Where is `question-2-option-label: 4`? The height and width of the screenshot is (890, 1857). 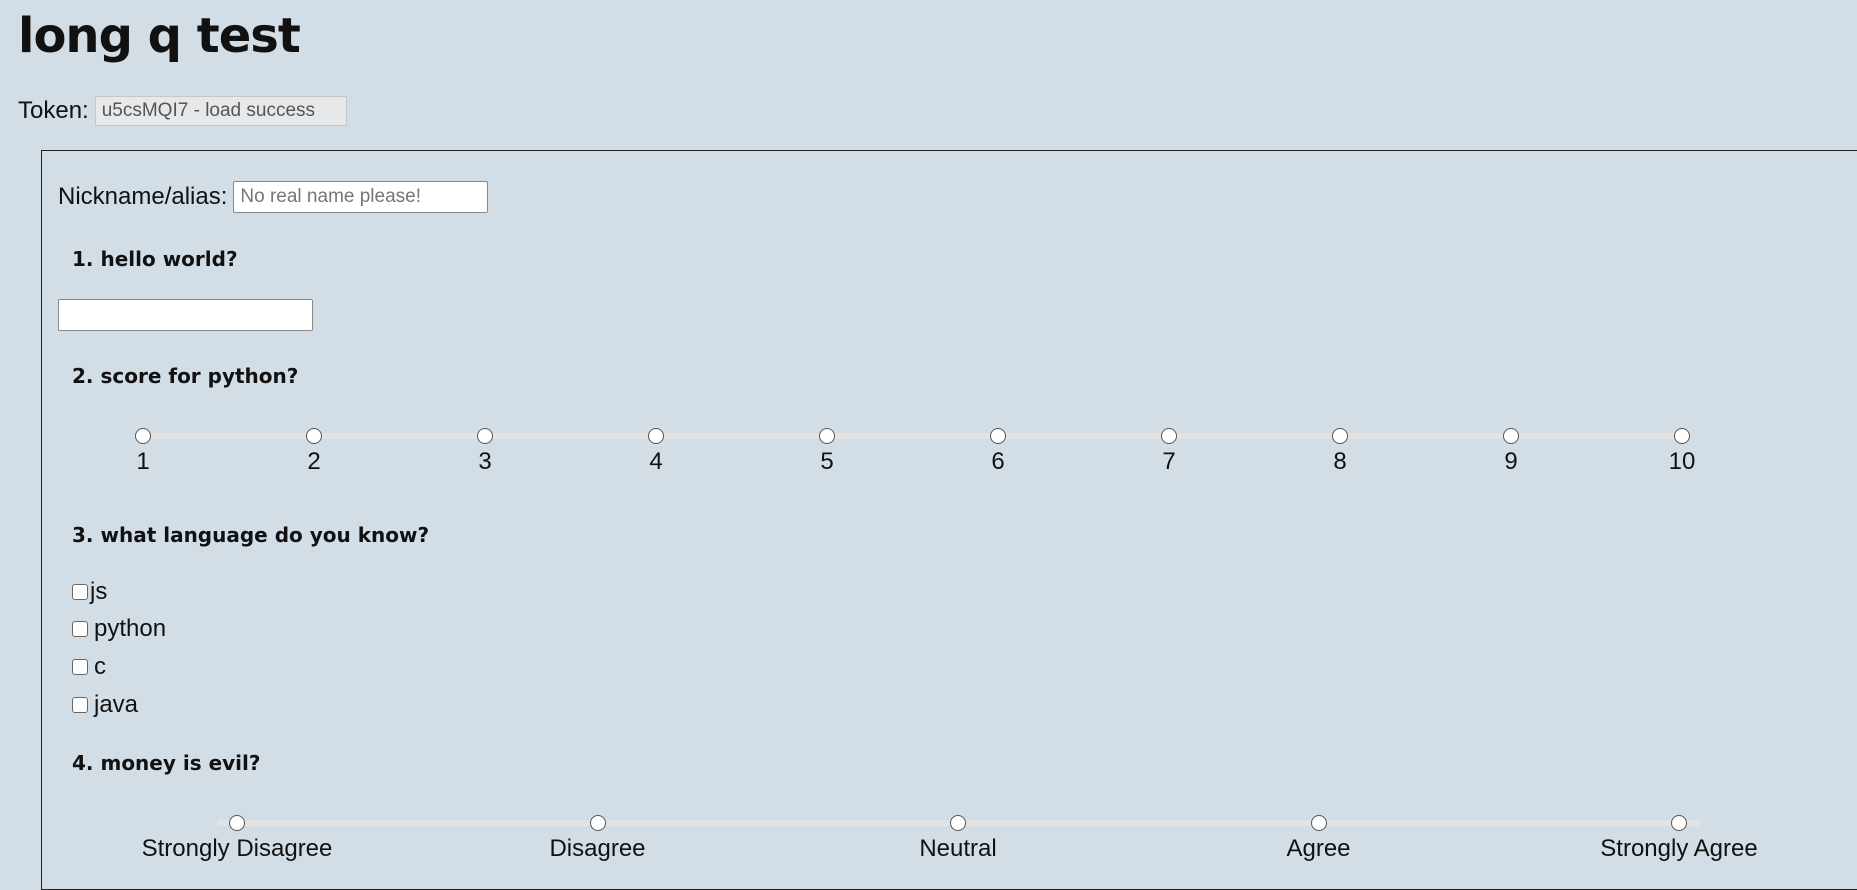
question-2-option-label: 4 is located at coordinates (656, 461).